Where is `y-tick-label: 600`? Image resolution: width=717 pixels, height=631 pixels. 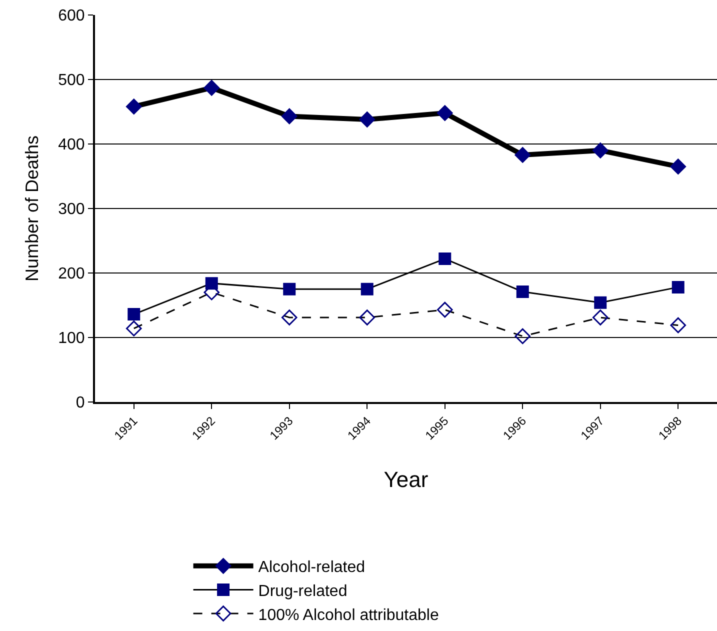 y-tick-label: 600 is located at coordinates (71, 16).